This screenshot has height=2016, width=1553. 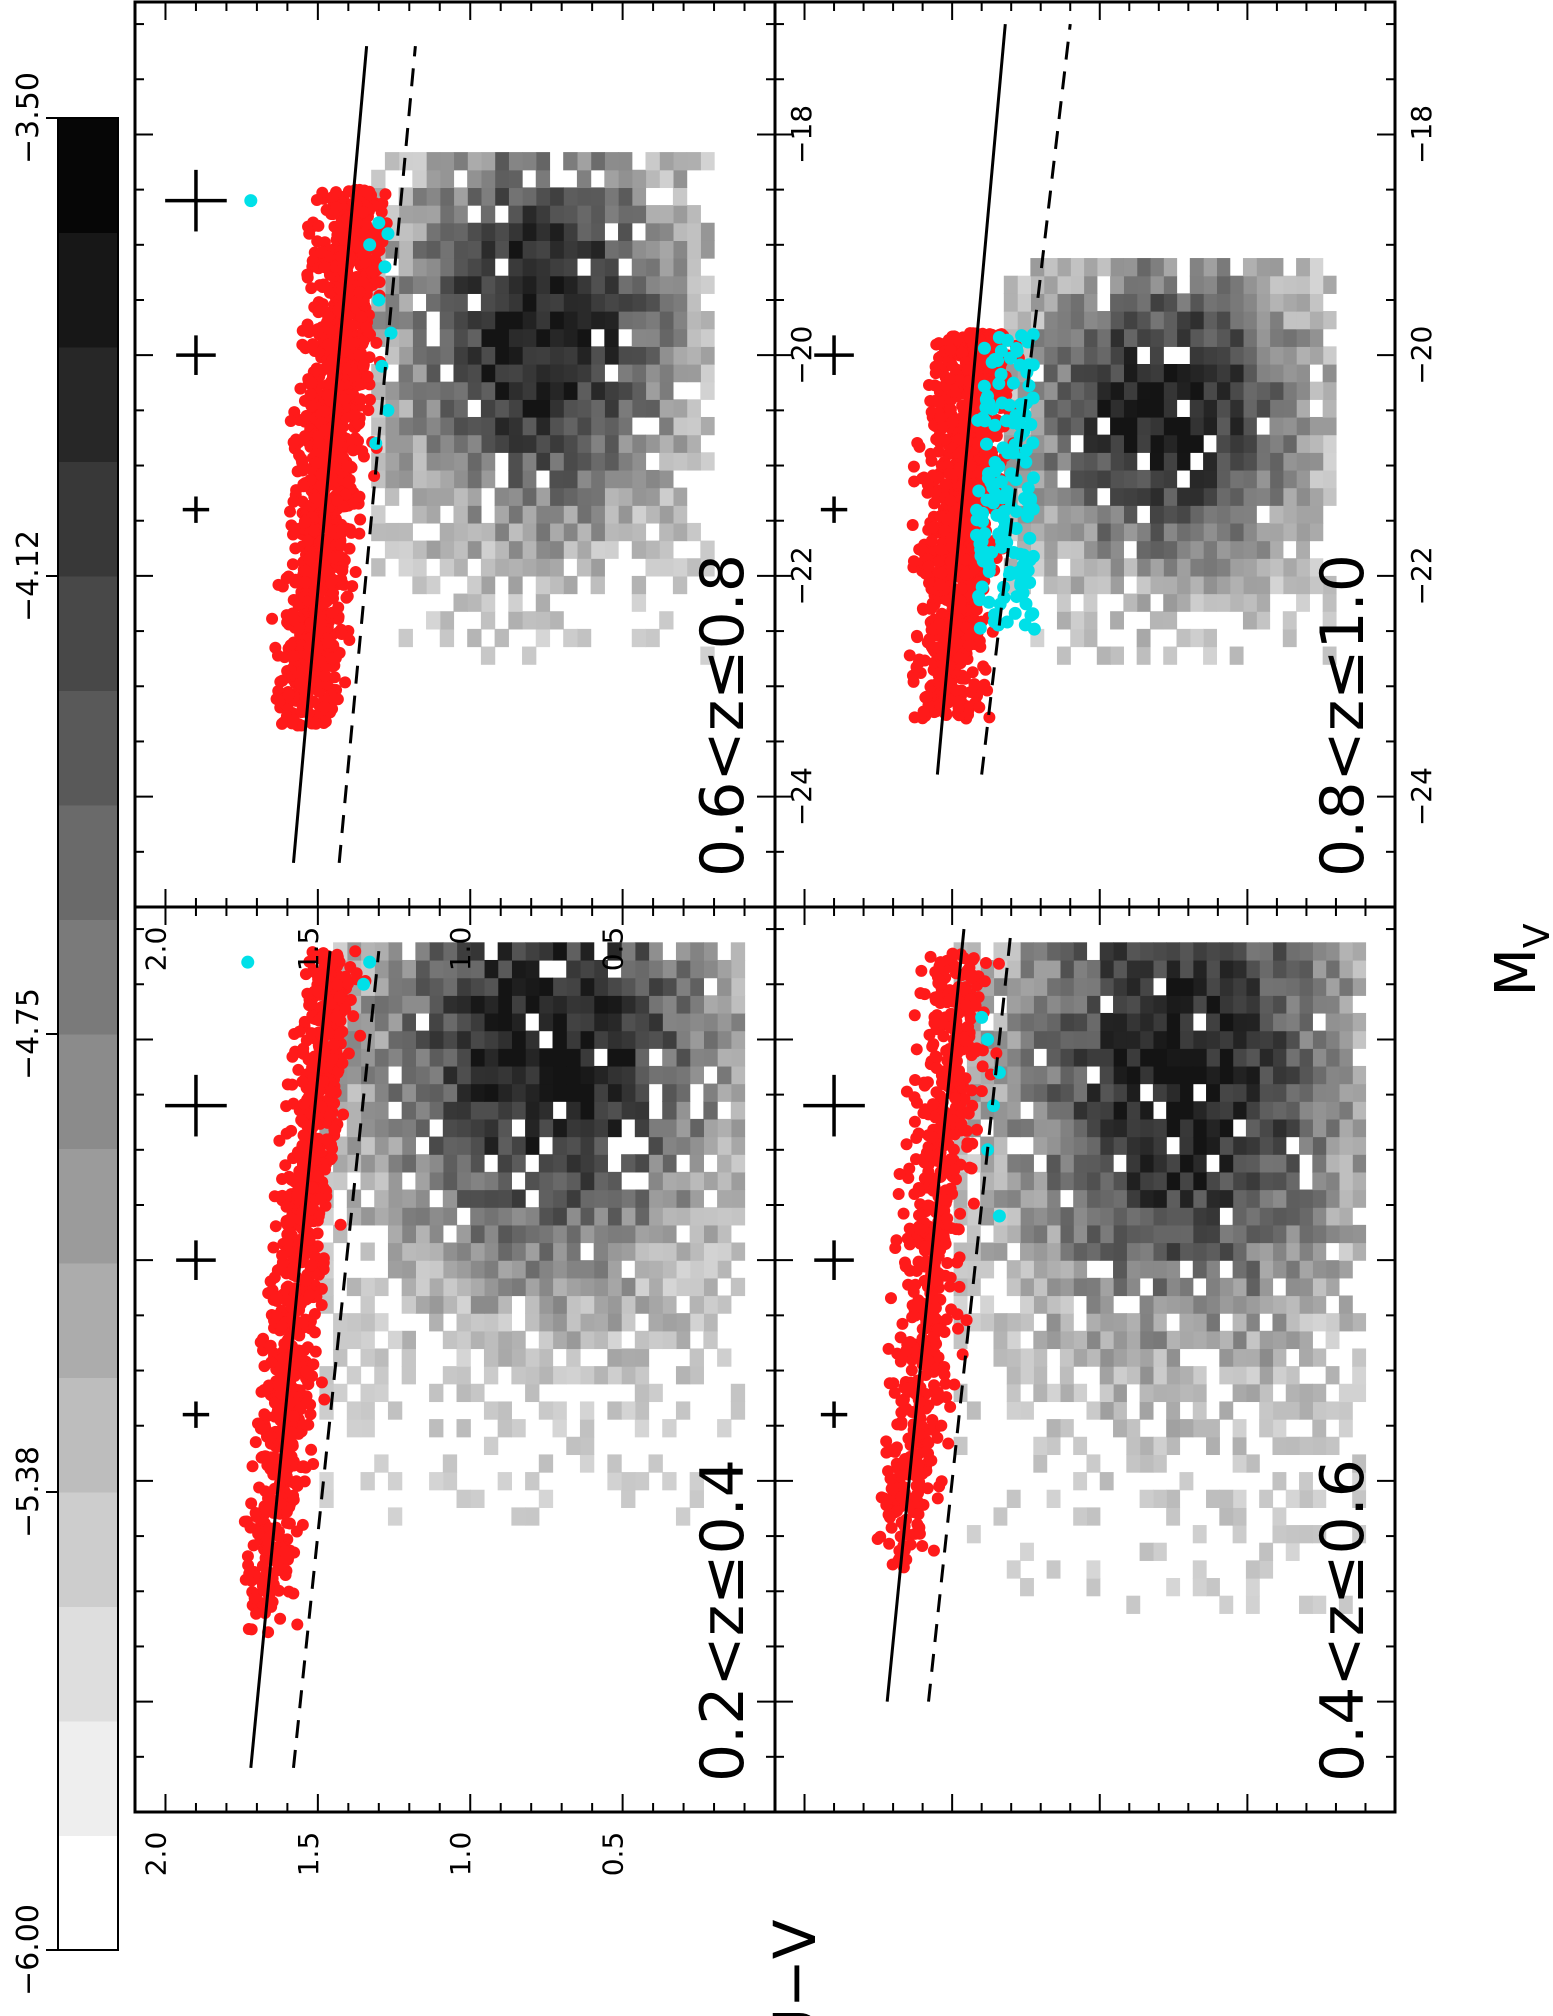 I want to click on colorbar-tick-label: −4.12, so click(x=28, y=576).